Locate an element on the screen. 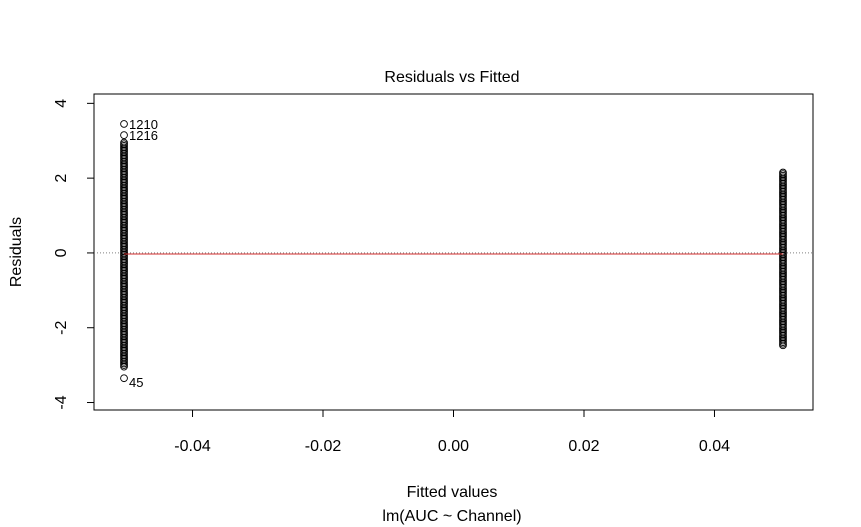  x-tick-label: 0.02 is located at coordinates (583, 446).